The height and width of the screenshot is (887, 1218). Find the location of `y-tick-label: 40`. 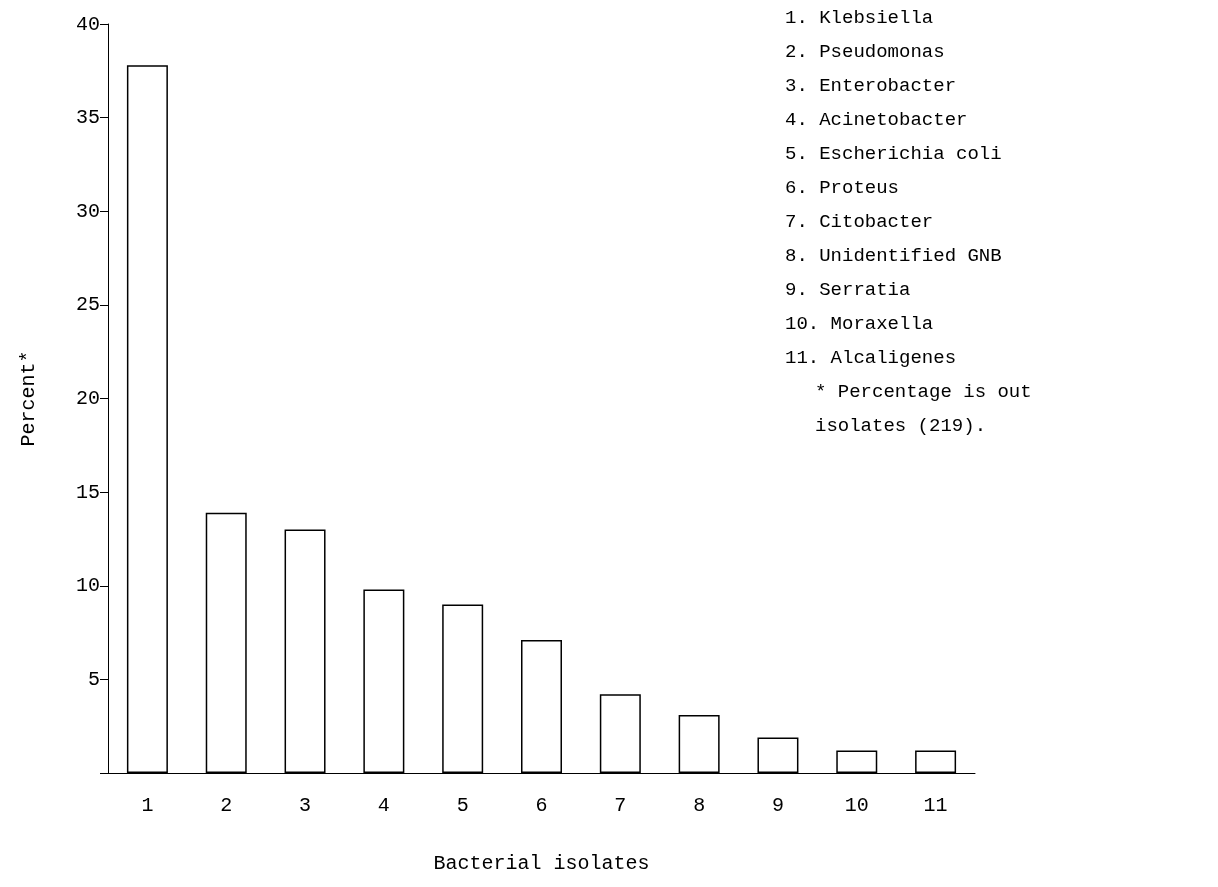

y-tick-label: 40 is located at coordinates (87, 24).